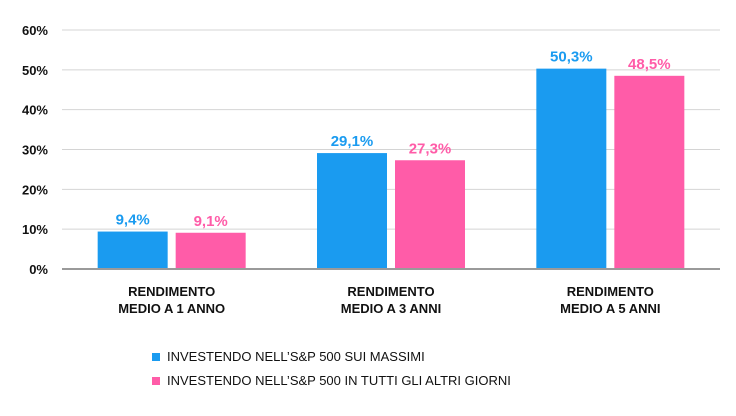 The height and width of the screenshot is (416, 736). What do you see at coordinates (35, 229) in the screenshot?
I see `y-tick-label: 10%` at bounding box center [35, 229].